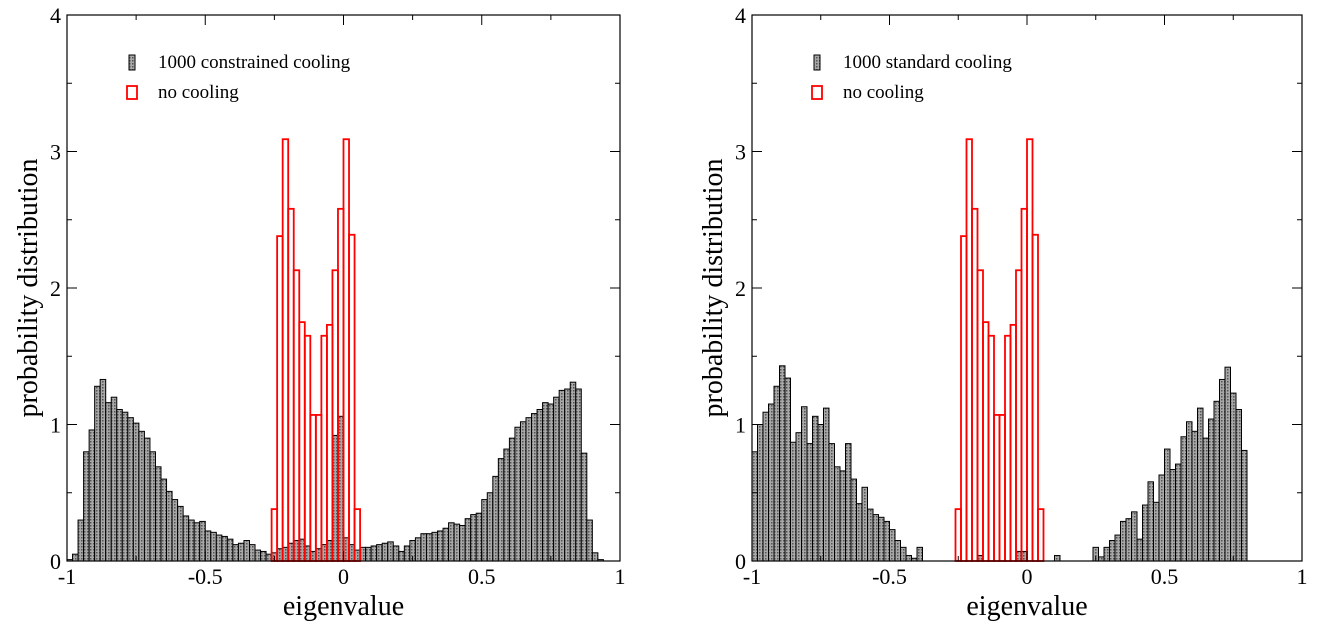 The width and height of the screenshot is (1322, 627). I want to click on legend-label: 1000 constrained cooling, so click(254, 62).